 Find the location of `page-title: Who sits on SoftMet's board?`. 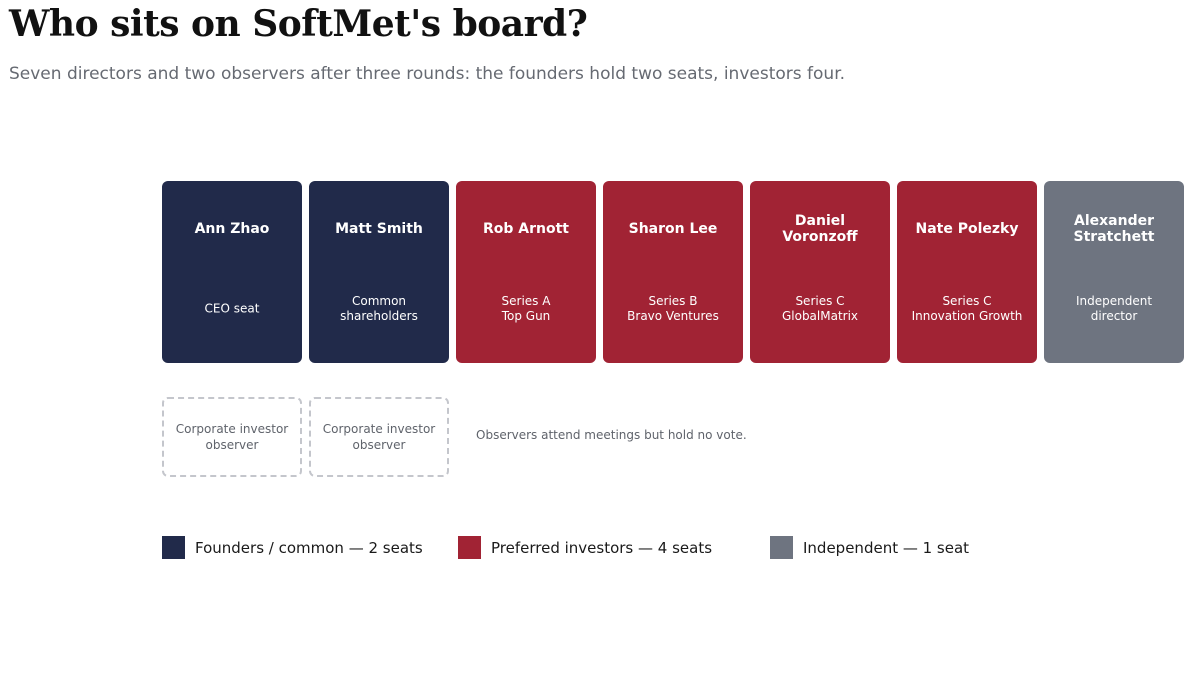

page-title: Who sits on SoftMet's board? is located at coordinates (298, 24).